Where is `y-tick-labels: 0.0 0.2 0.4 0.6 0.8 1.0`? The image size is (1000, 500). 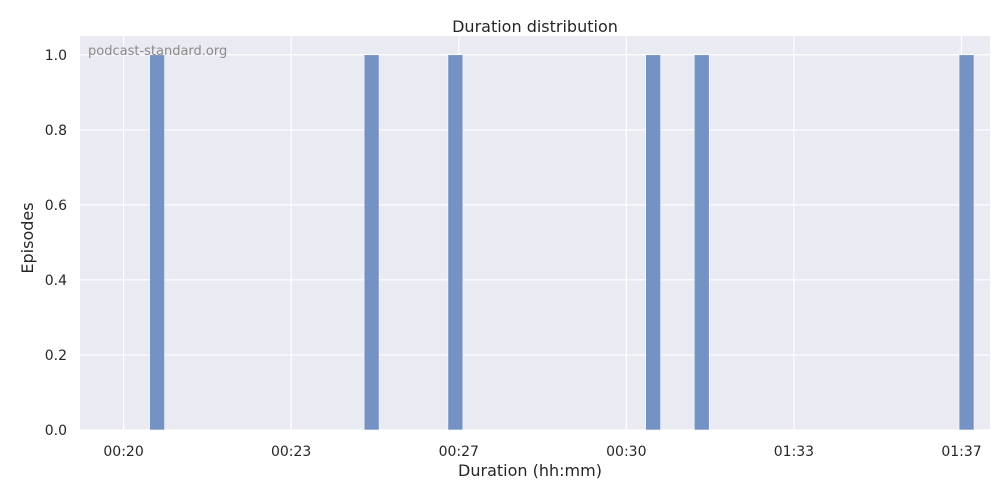
y-tick-labels: 0.0 0.2 0.4 0.6 0.8 1.0 is located at coordinates (56, 243).